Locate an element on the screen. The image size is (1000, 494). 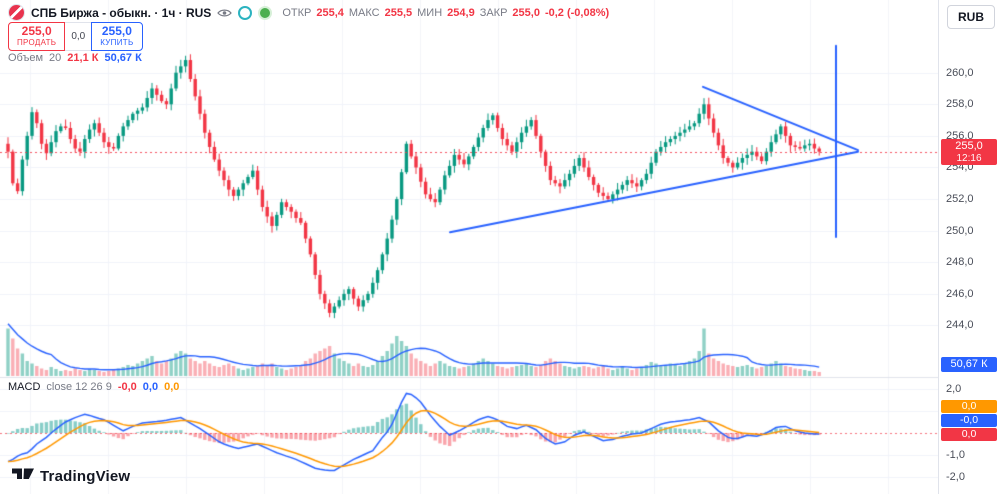
volume-param: 20 is located at coordinates (55, 58).